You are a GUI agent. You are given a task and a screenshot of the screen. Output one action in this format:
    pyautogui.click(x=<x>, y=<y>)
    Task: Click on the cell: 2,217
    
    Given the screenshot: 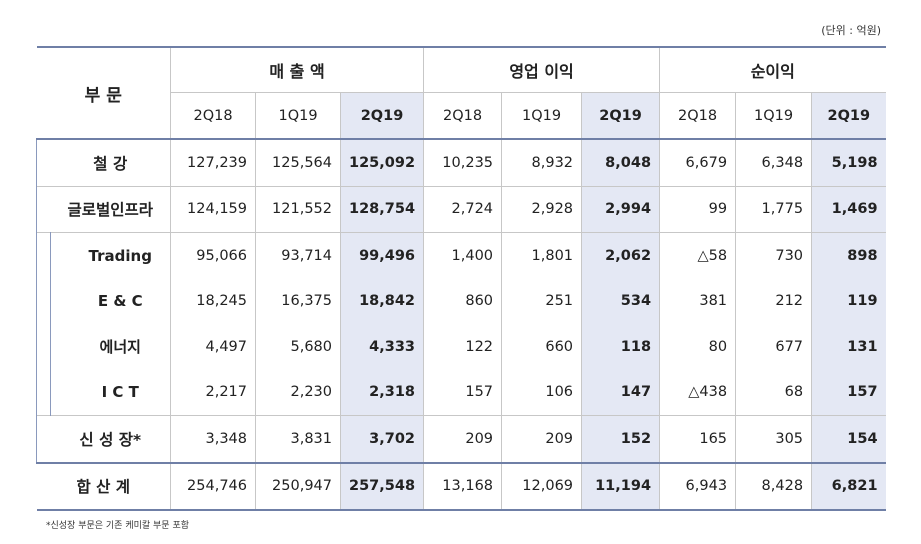 What is the action you would take?
    pyautogui.click(x=213, y=392)
    